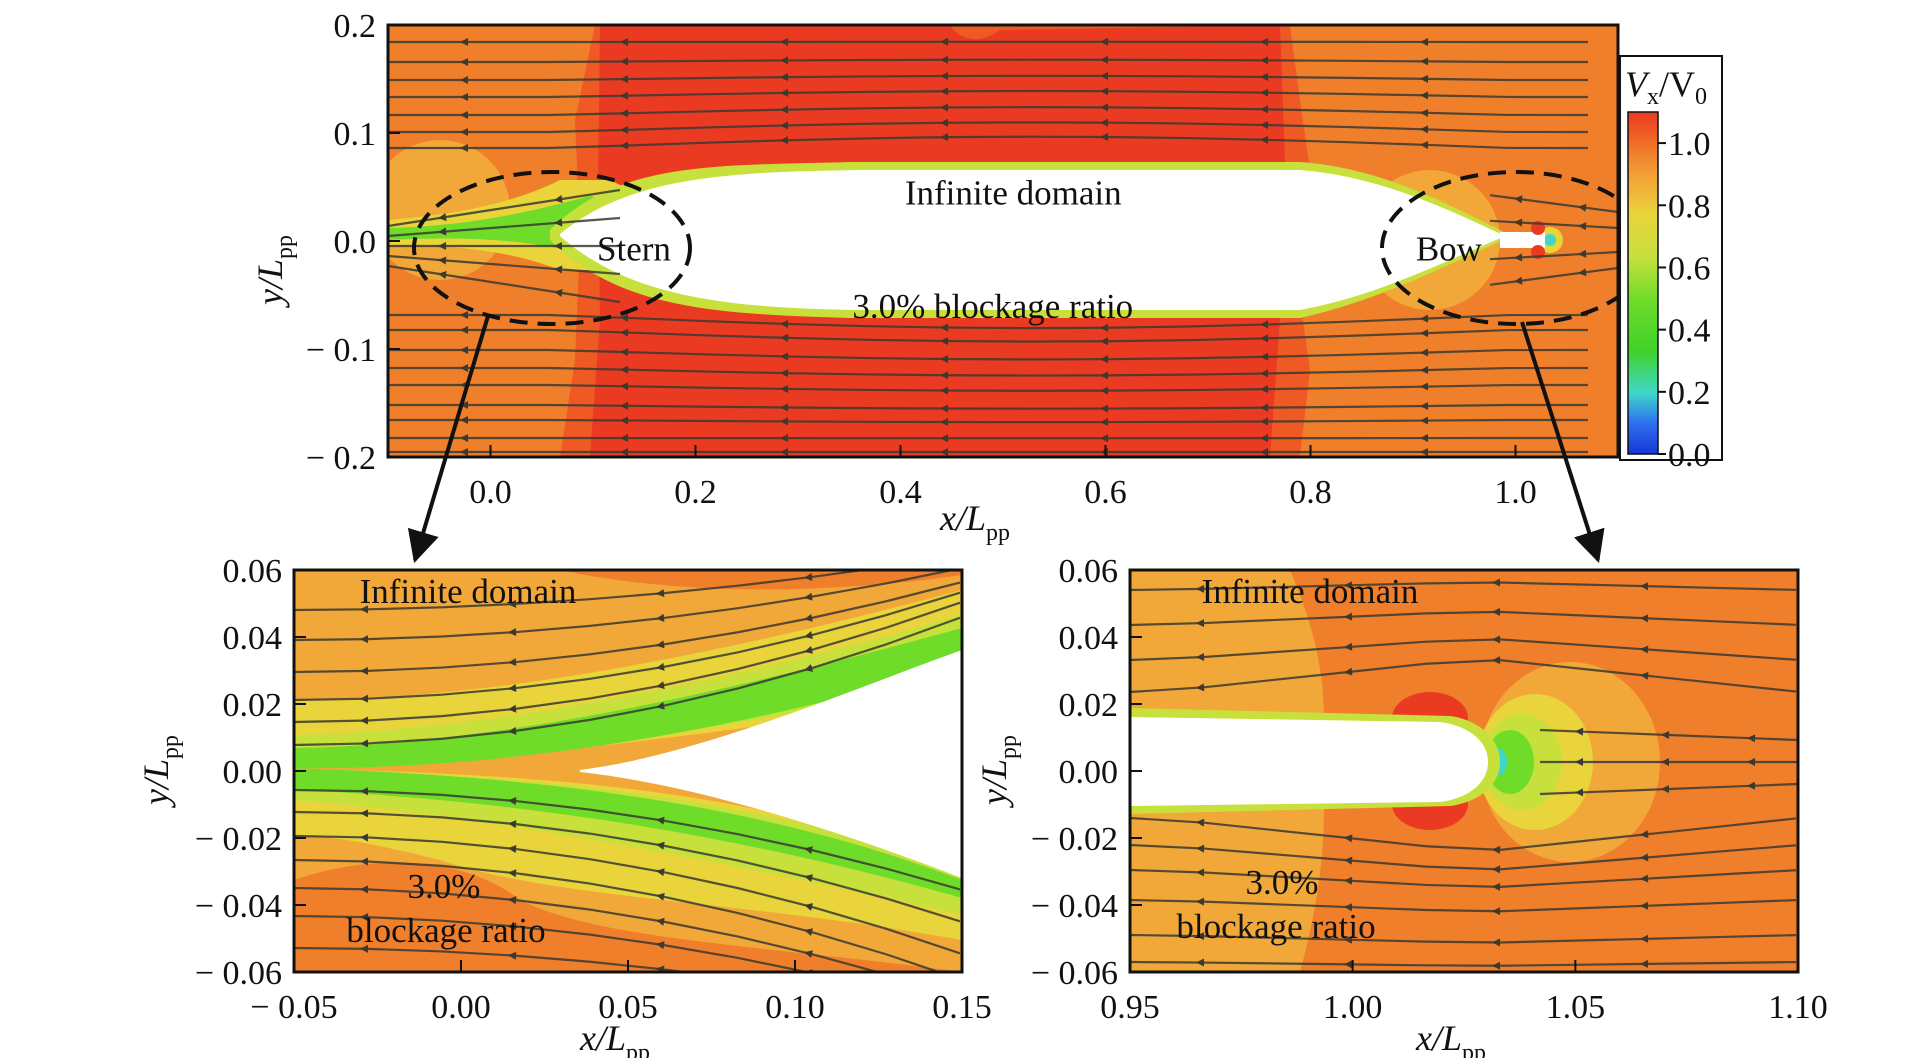  Describe the element at coordinates (1089, 638) in the screenshot. I see `y-tick-label: 0.04` at that location.